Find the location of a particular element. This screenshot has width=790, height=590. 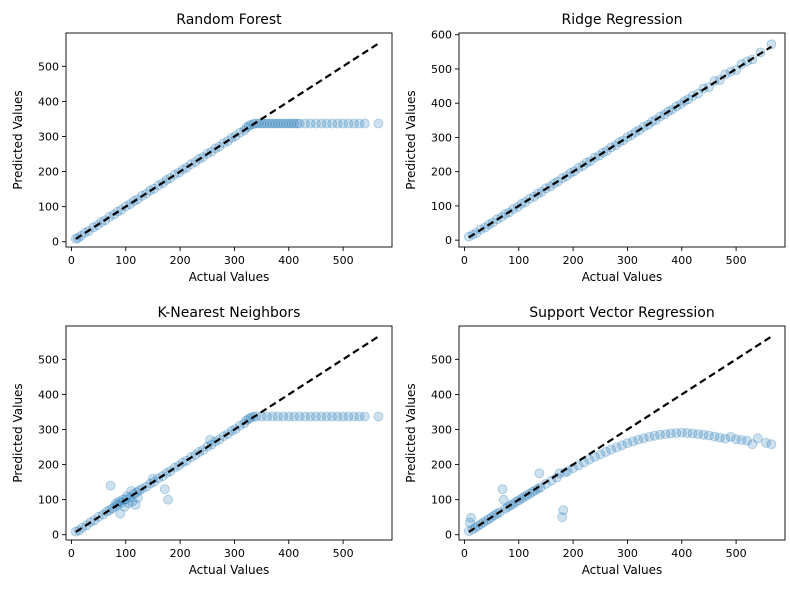

x-axis-label: Actual Values is located at coordinates (229, 570).